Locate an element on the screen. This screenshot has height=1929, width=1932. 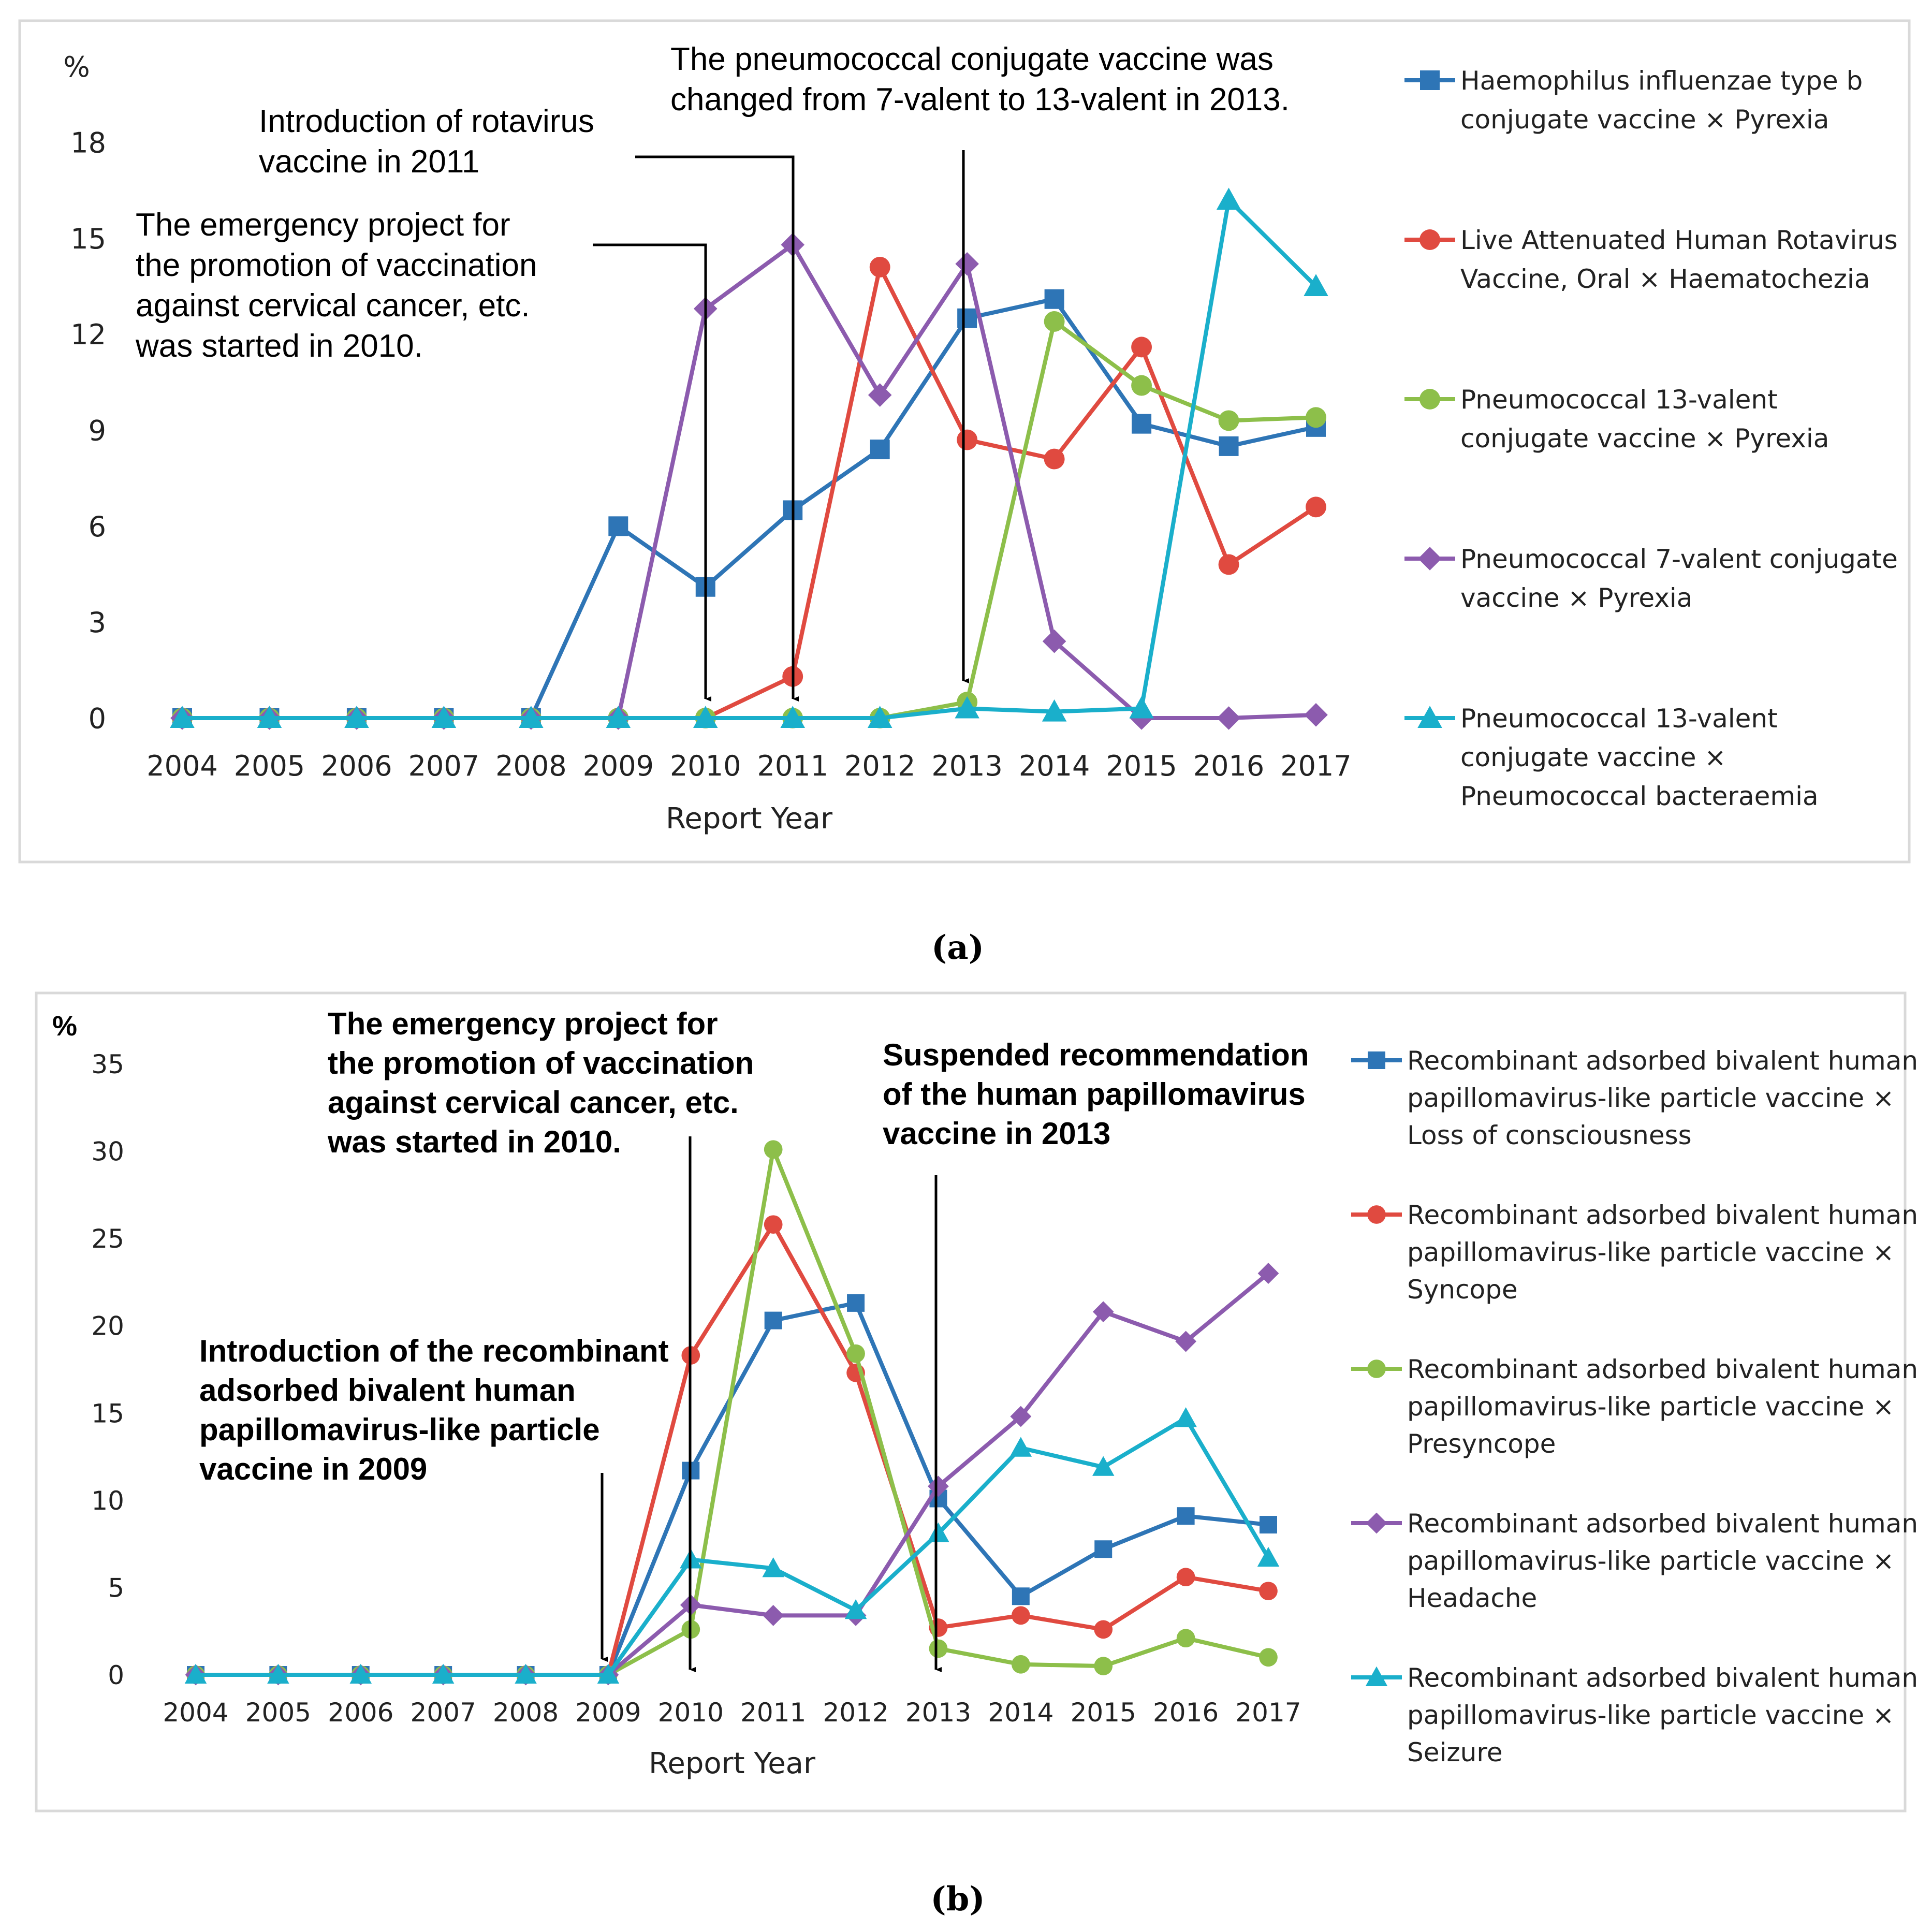
annotation-text: Suspended recommendation is located at coordinates (1096, 1054).